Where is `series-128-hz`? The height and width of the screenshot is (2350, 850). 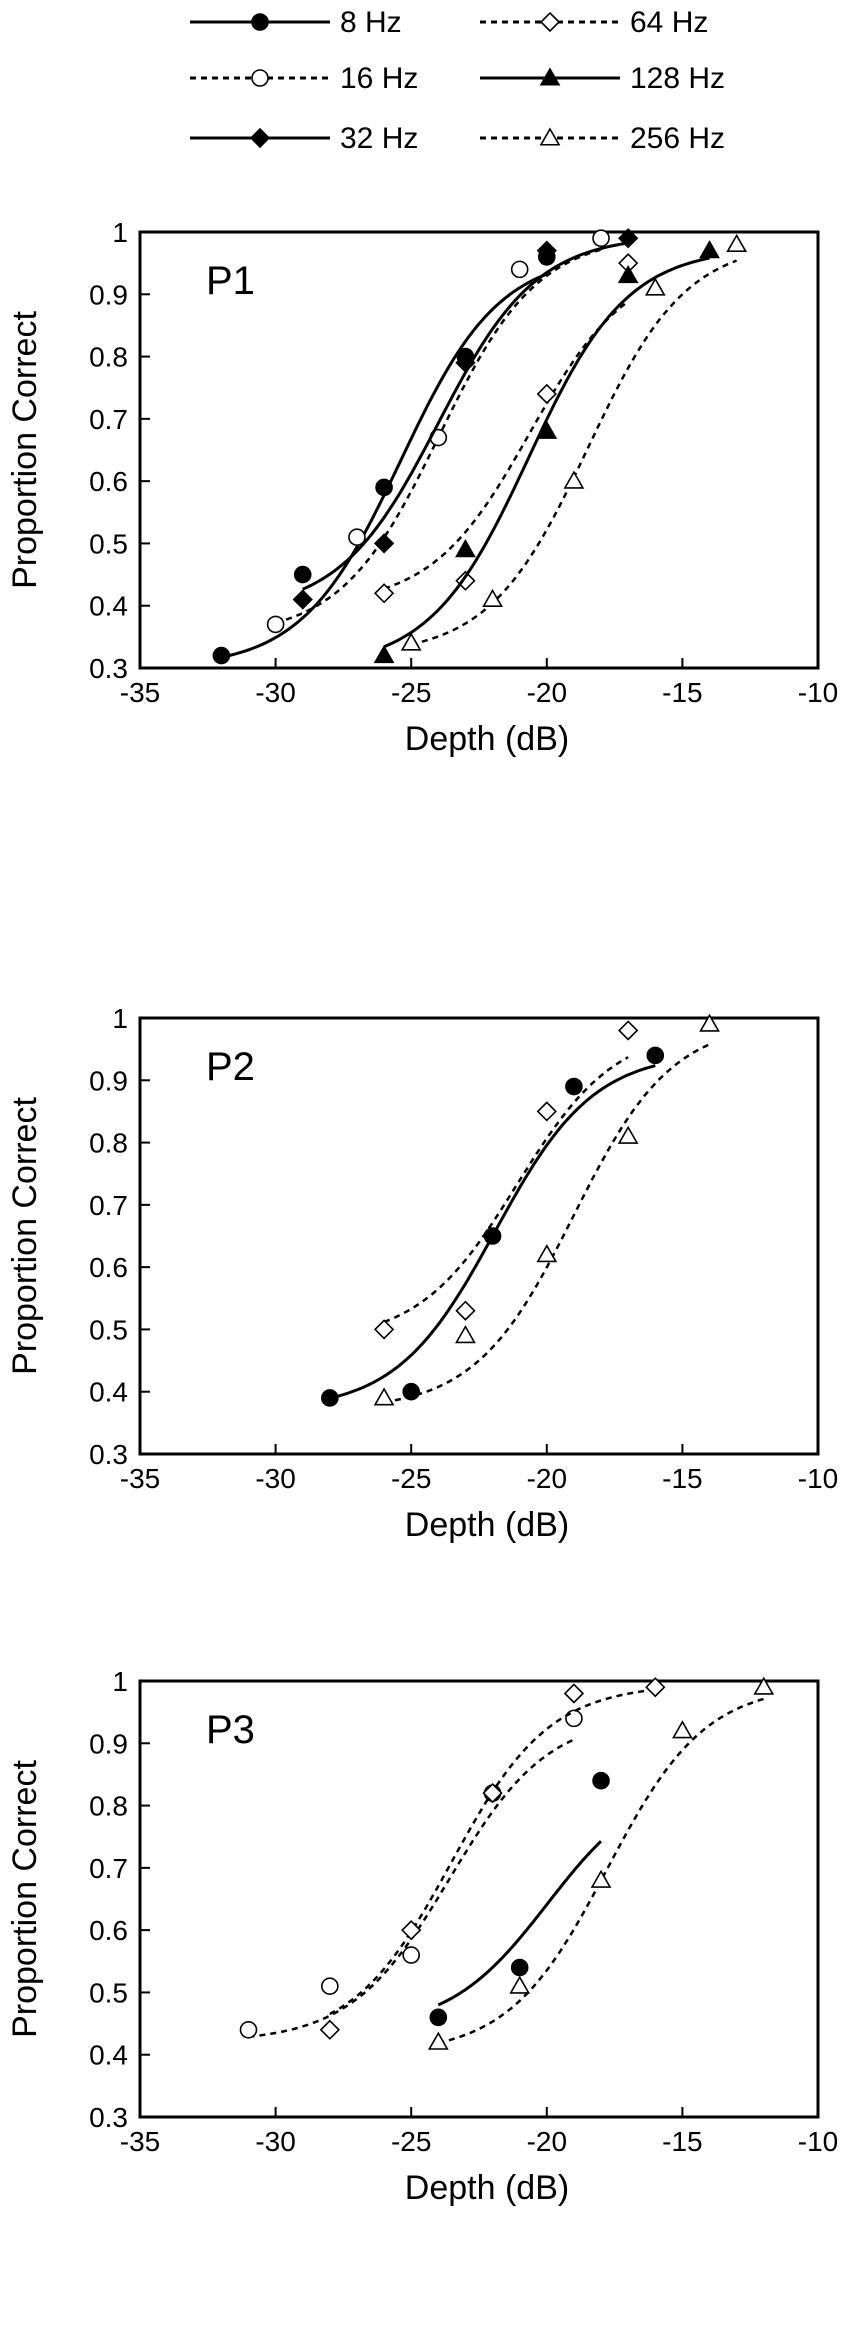 series-128-hz is located at coordinates (546, 452).